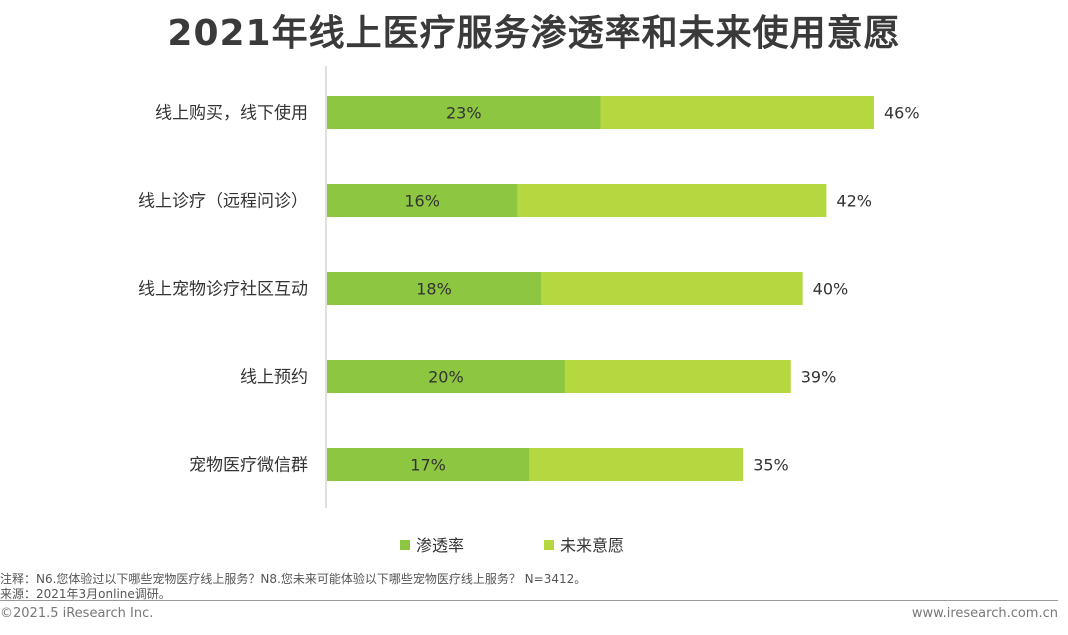 This screenshot has height=635, width=1068. What do you see at coordinates (831, 289) in the screenshot?
I see `value-label-future-2: 40%` at bounding box center [831, 289].